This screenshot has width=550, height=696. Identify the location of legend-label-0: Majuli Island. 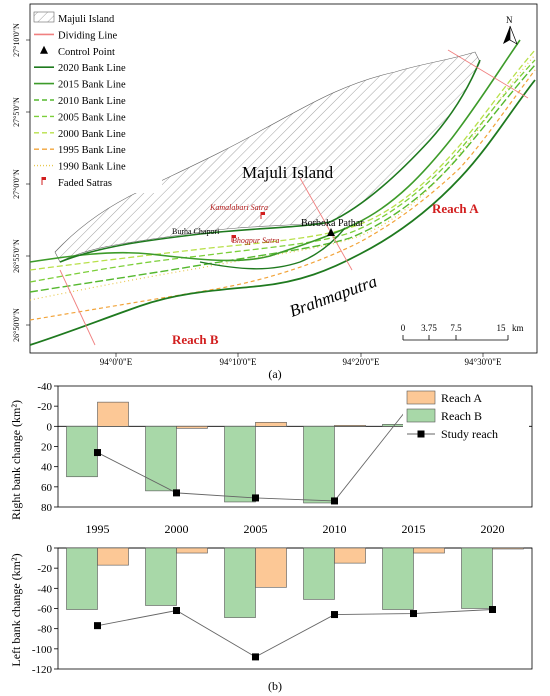
(86, 19).